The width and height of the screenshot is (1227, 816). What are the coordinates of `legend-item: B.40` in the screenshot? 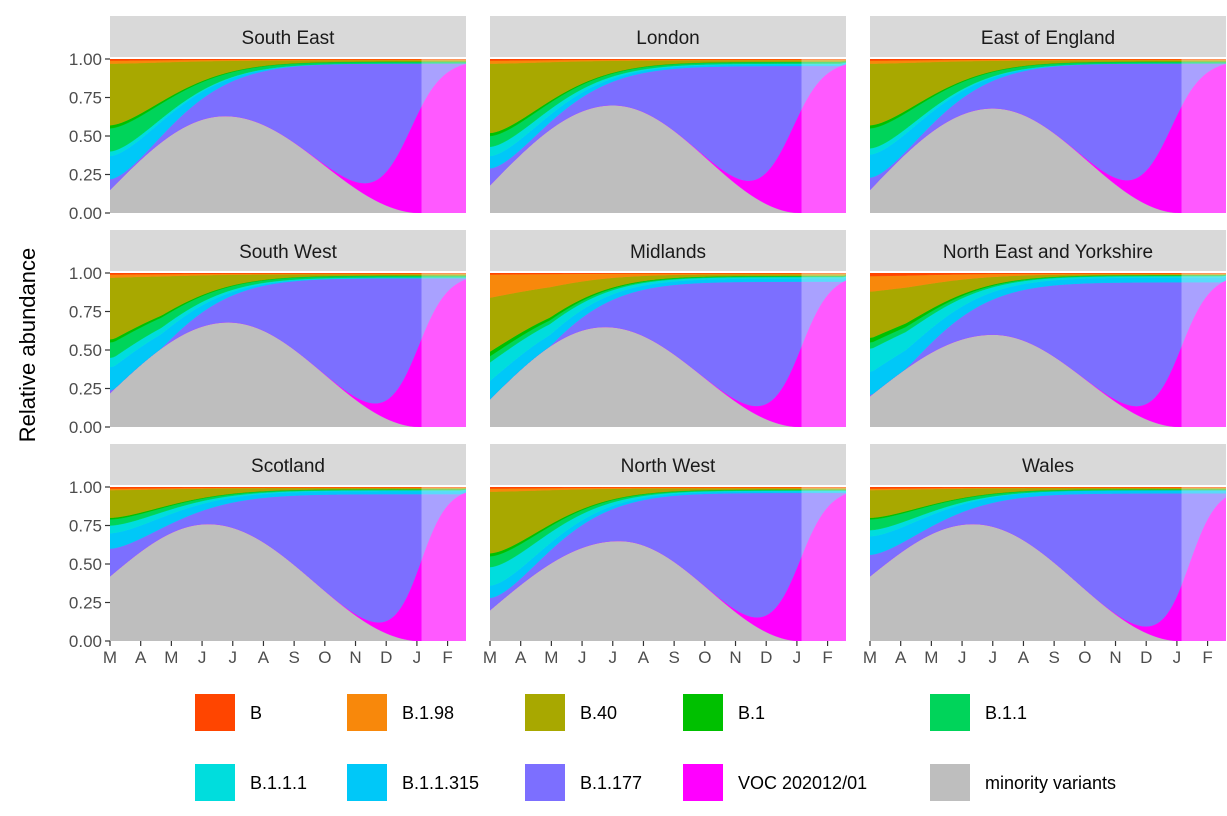 It's located at (571, 712).